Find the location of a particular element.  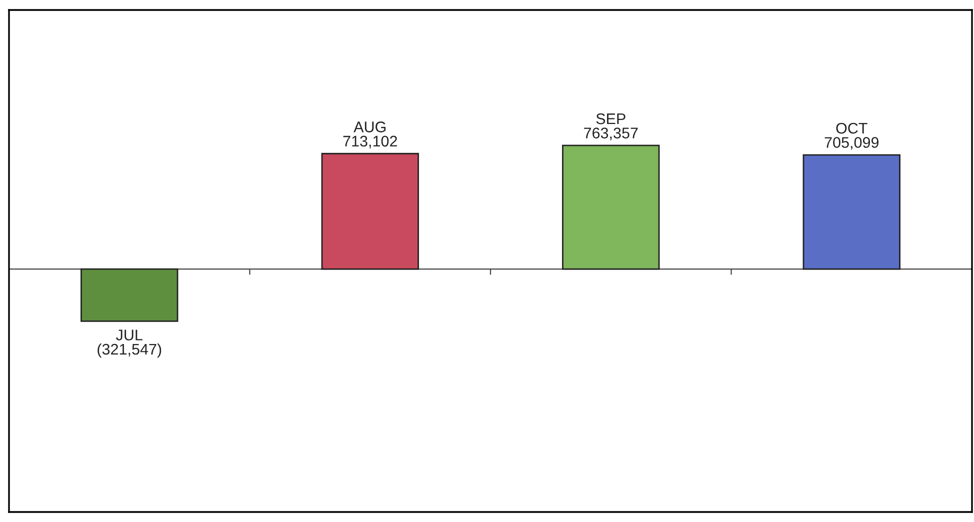

data-label: (321,547) is located at coordinates (130, 350).